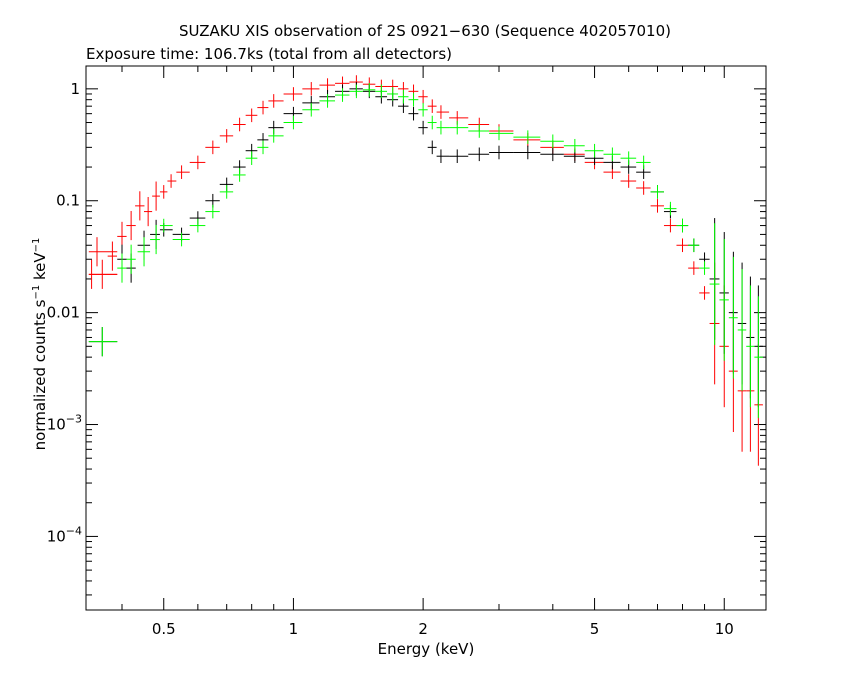 The image size is (850, 680). What do you see at coordinates (426, 649) in the screenshot?
I see `x-axis-label: Energy (keV)` at bounding box center [426, 649].